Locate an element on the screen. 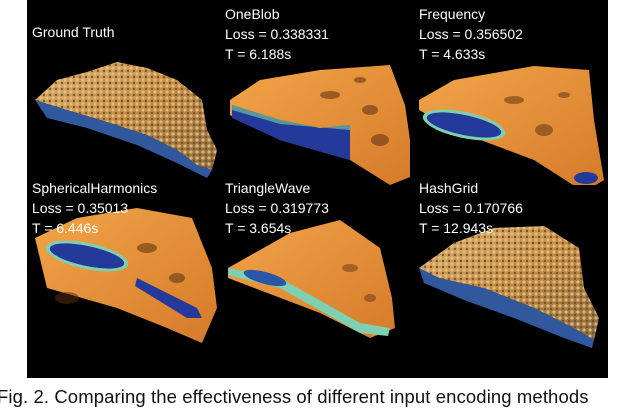 The height and width of the screenshot is (408, 640). panel-time: T = 6.446s is located at coordinates (65, 228).